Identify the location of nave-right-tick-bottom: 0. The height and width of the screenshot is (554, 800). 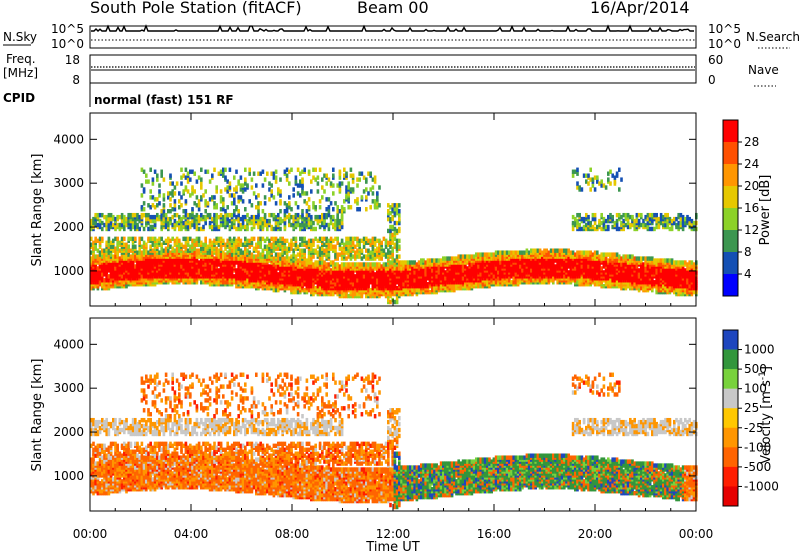
(712, 80).